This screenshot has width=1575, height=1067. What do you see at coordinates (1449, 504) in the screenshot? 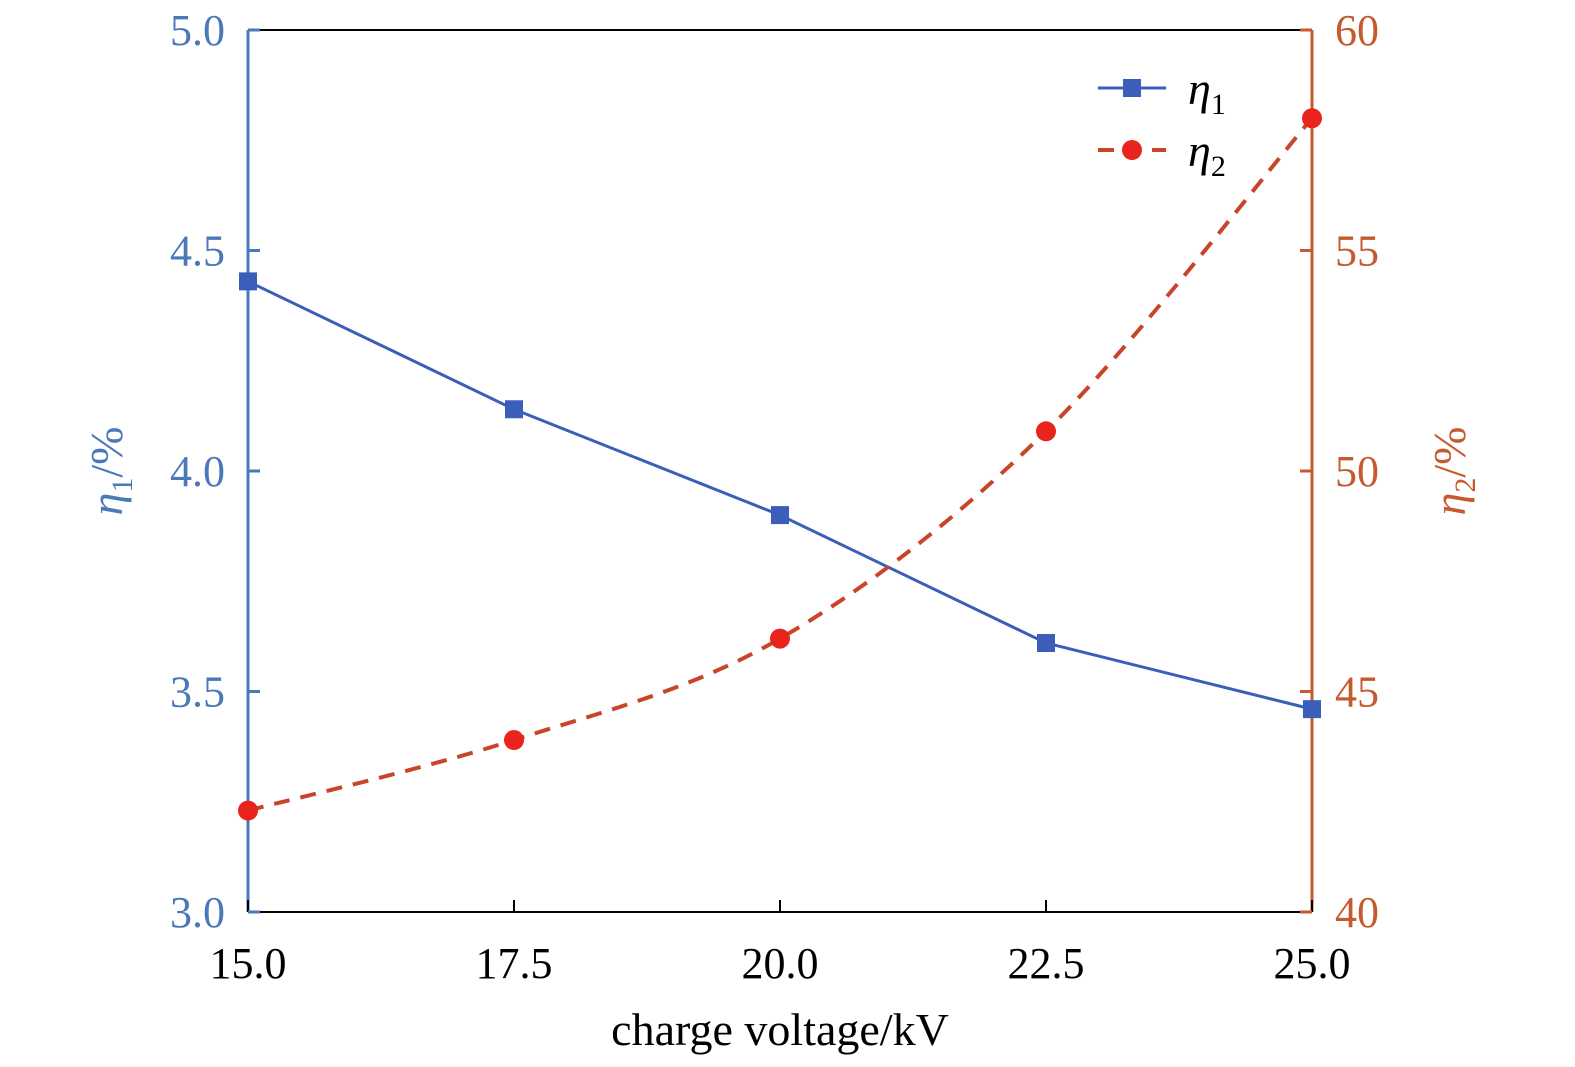
I see `right-y-axis-title-symbol: η` at bounding box center [1449, 504].